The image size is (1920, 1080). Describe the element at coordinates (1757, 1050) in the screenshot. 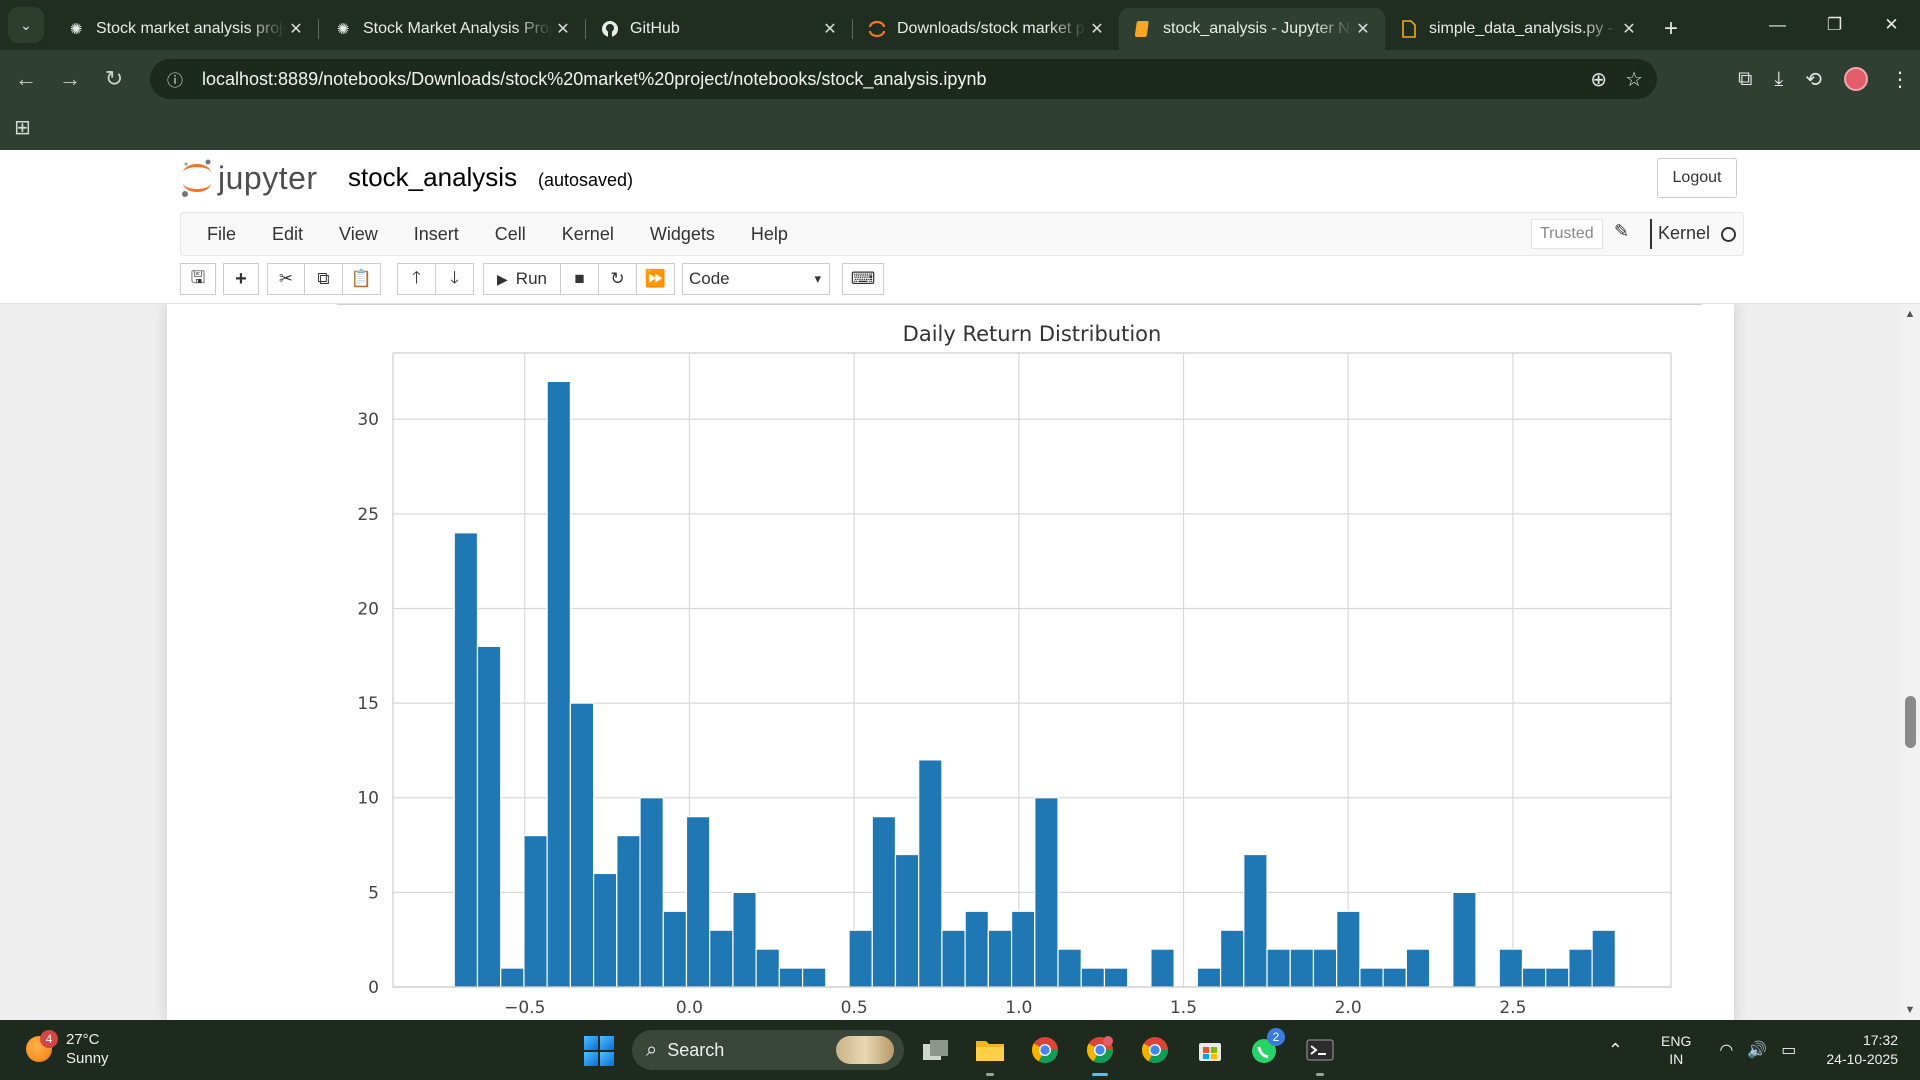

I see `tray-icons: ◠ 🔊 ▭` at that location.